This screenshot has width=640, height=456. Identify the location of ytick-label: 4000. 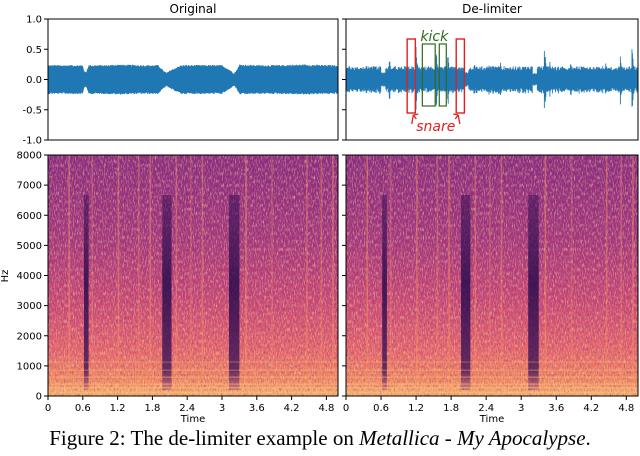
(29, 276).